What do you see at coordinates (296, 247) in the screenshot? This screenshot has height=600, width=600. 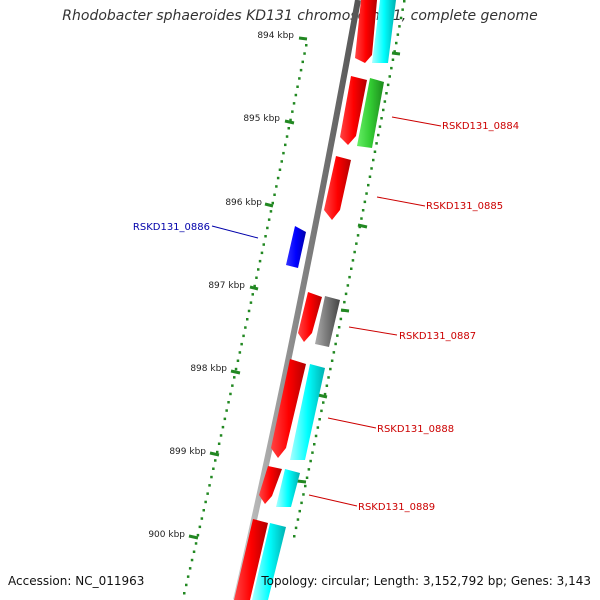 I see `gene-feature-reverse` at bounding box center [296, 247].